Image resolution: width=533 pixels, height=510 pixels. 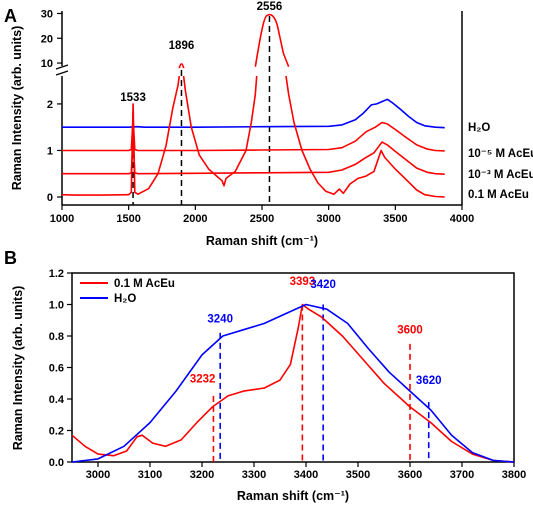 I want to click on panel-a-axis-break, so click(x=62, y=70).